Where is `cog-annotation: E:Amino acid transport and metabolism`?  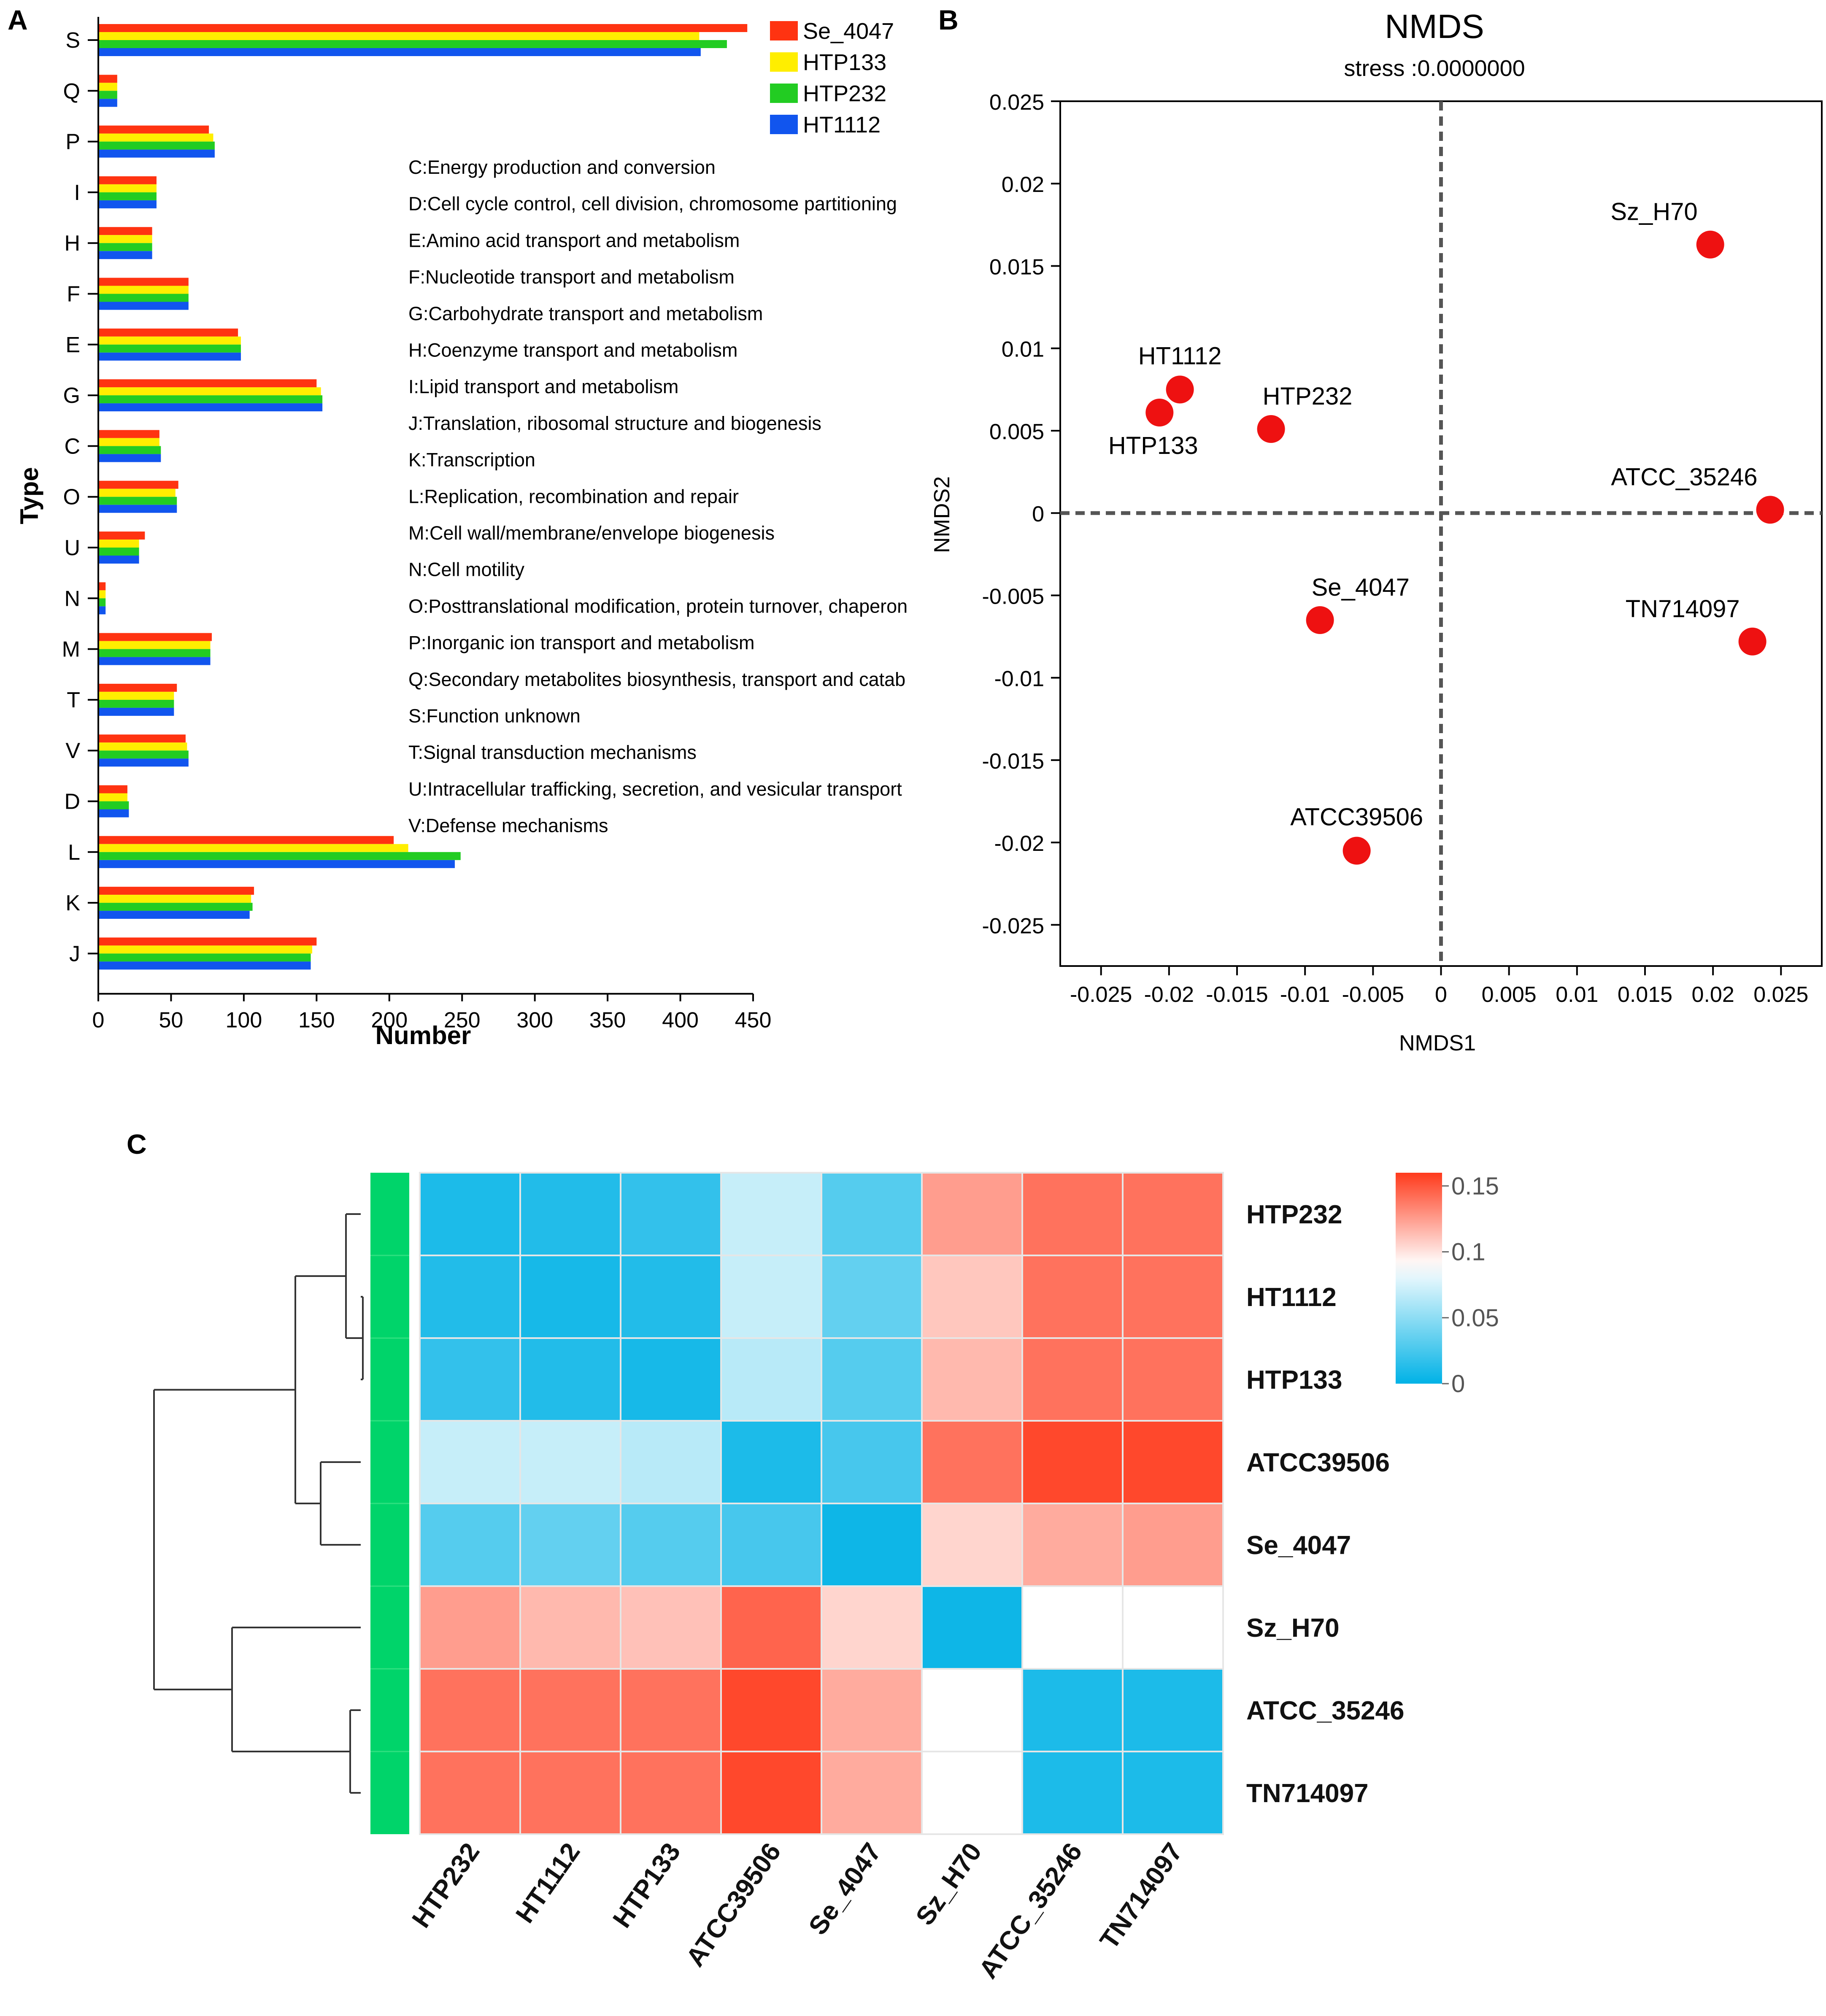 cog-annotation: E:Amino acid transport and metabolism is located at coordinates (574, 240).